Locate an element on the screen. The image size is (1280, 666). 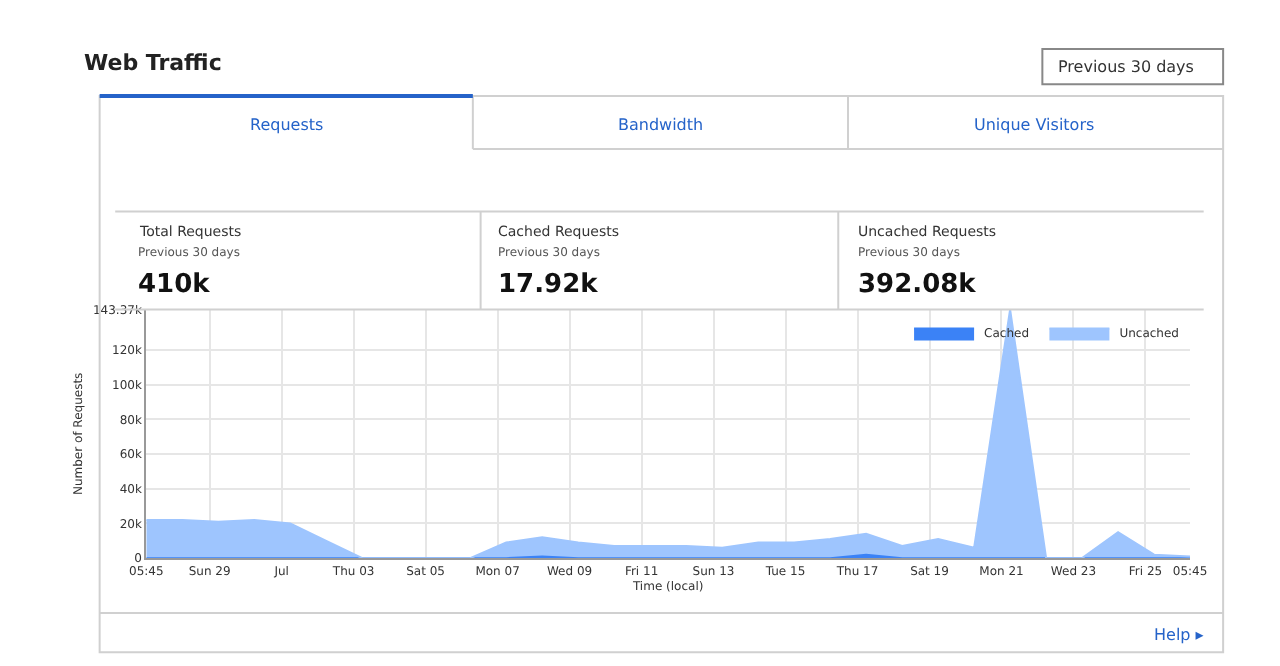
text: 410k is located at coordinates (174, 285).